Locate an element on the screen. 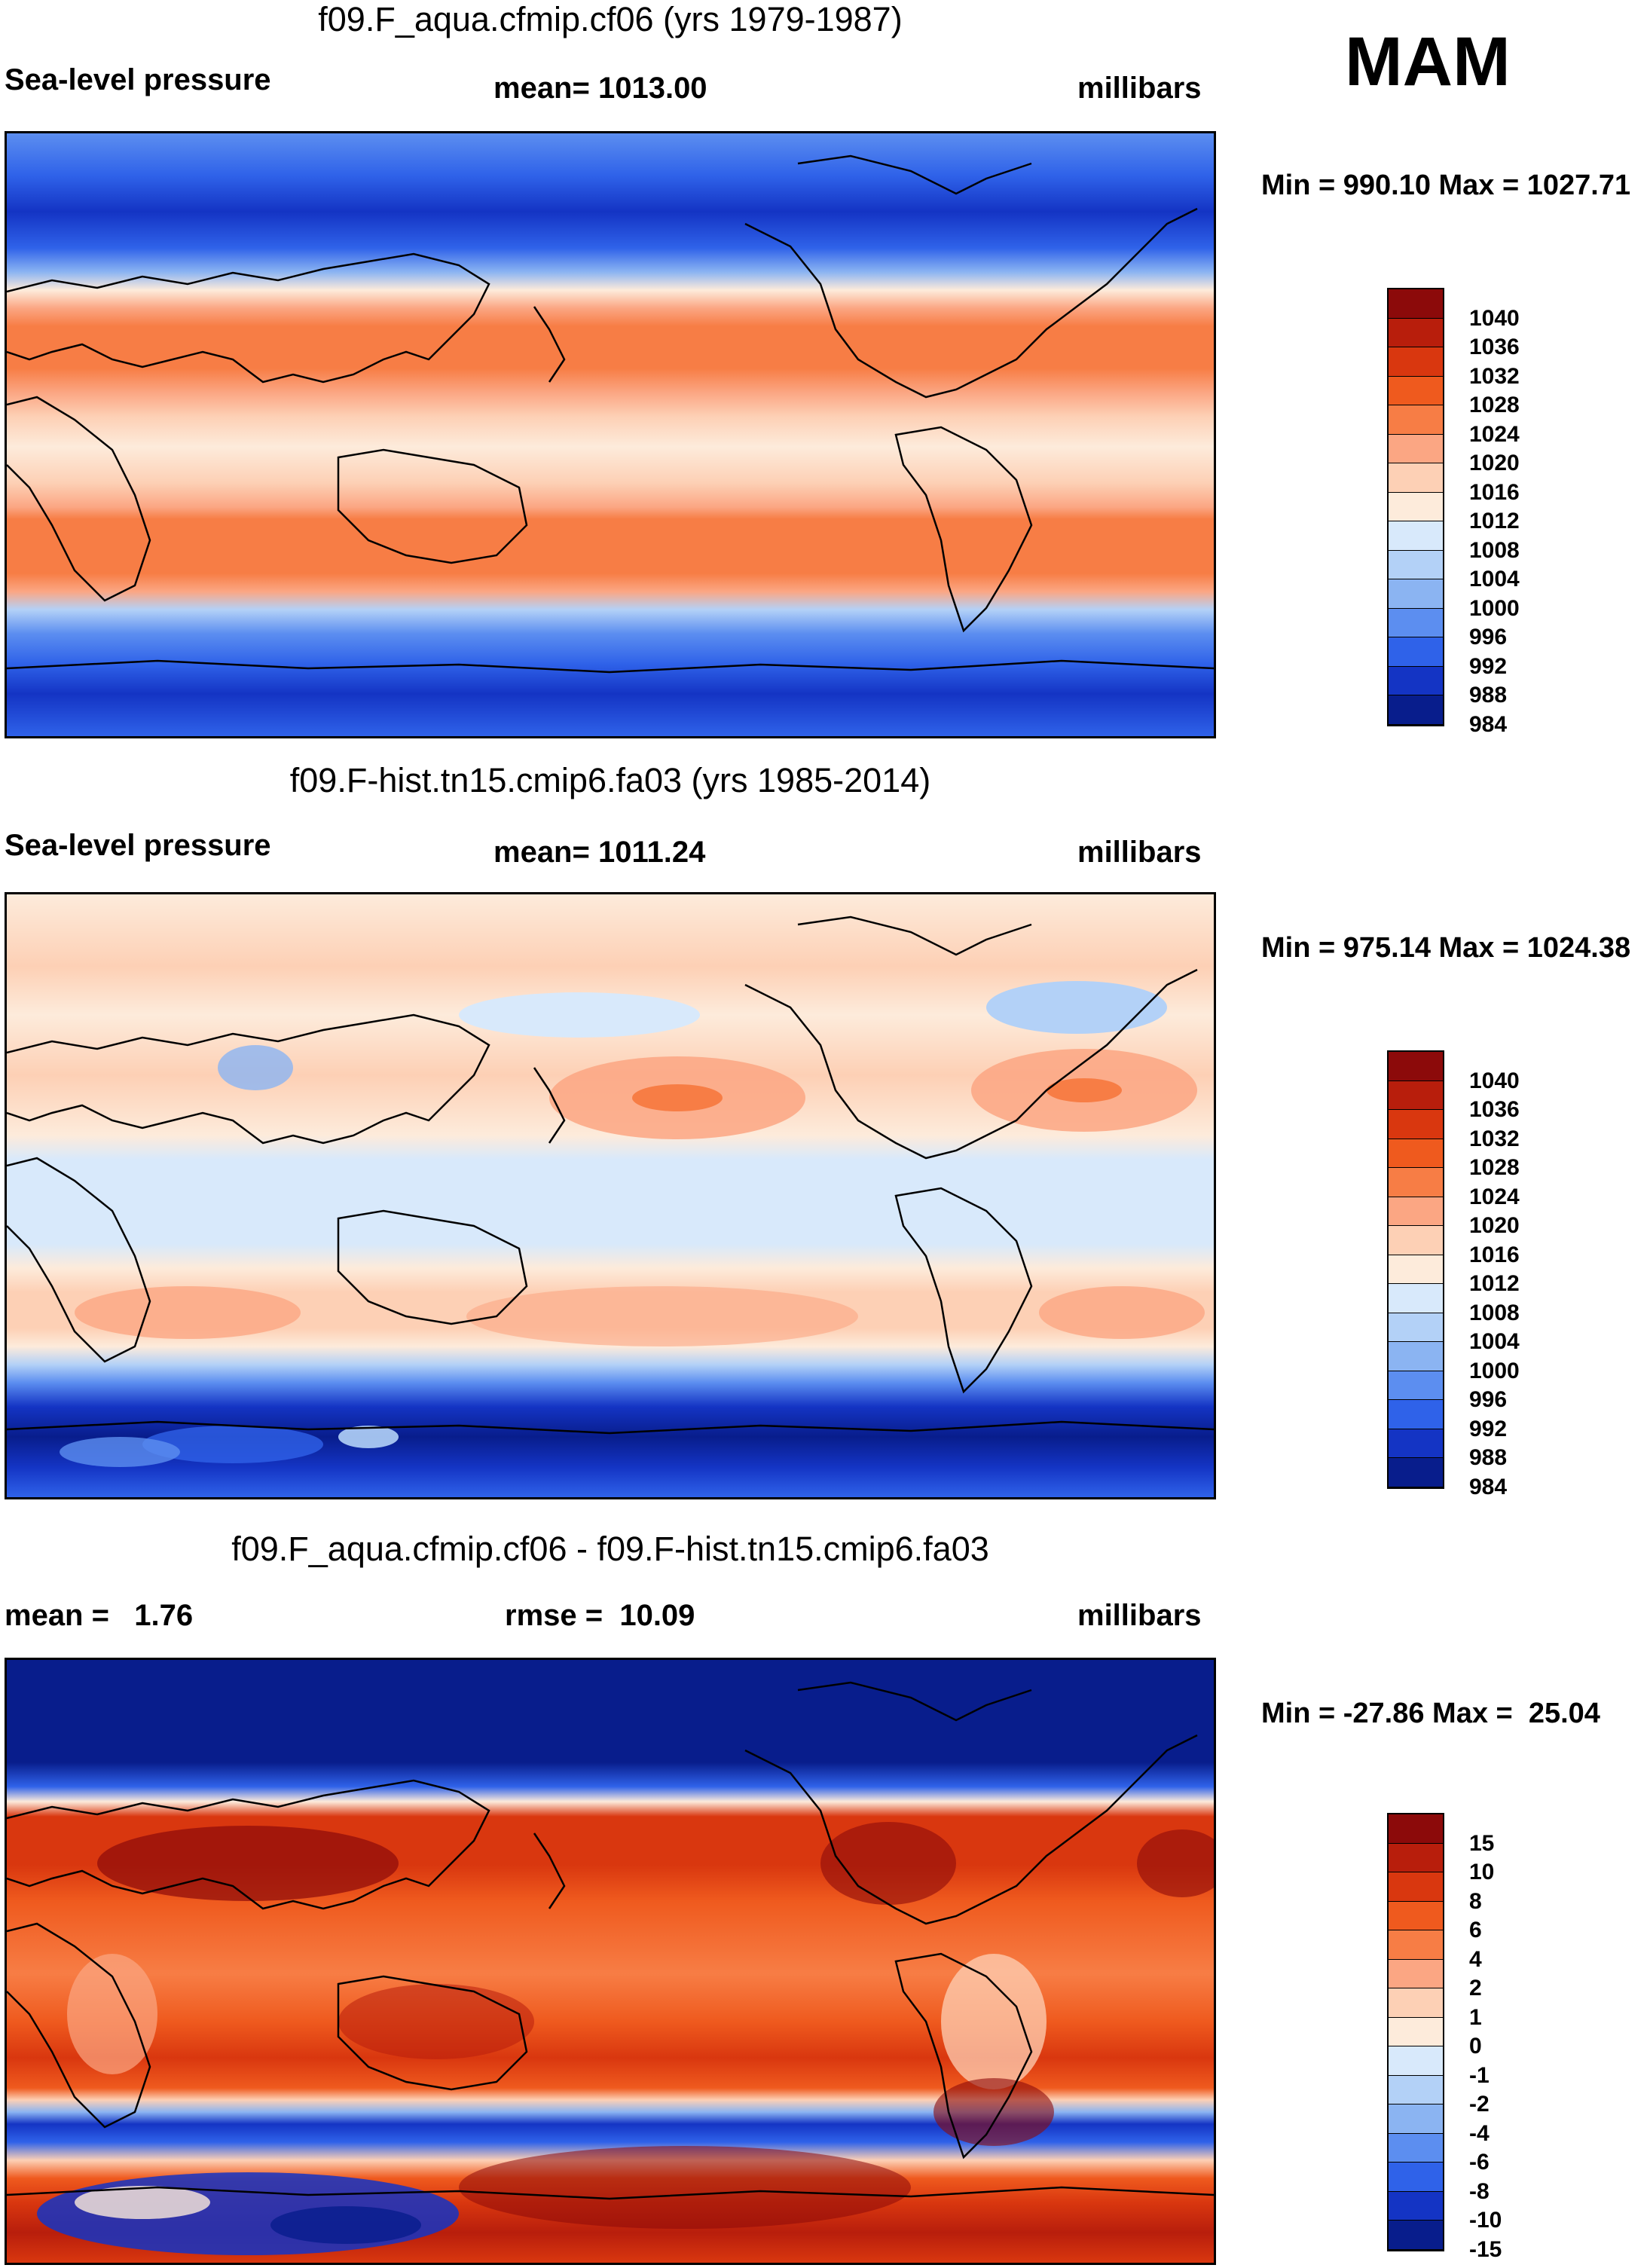 Image resolution: width=1650 pixels, height=2268 pixels. colorbar-tick-label: 1000 is located at coordinates (1495, 608).